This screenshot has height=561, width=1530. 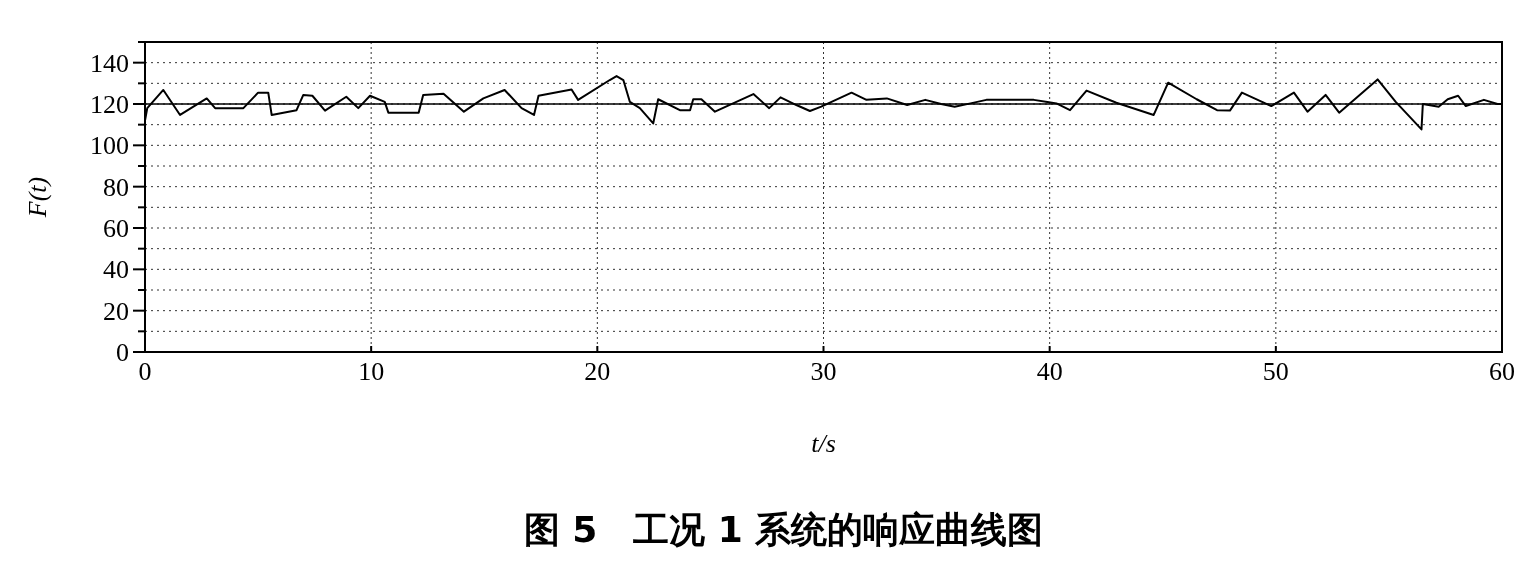 What do you see at coordinates (109, 63) in the screenshot?
I see `y-tick-label: 140` at bounding box center [109, 63].